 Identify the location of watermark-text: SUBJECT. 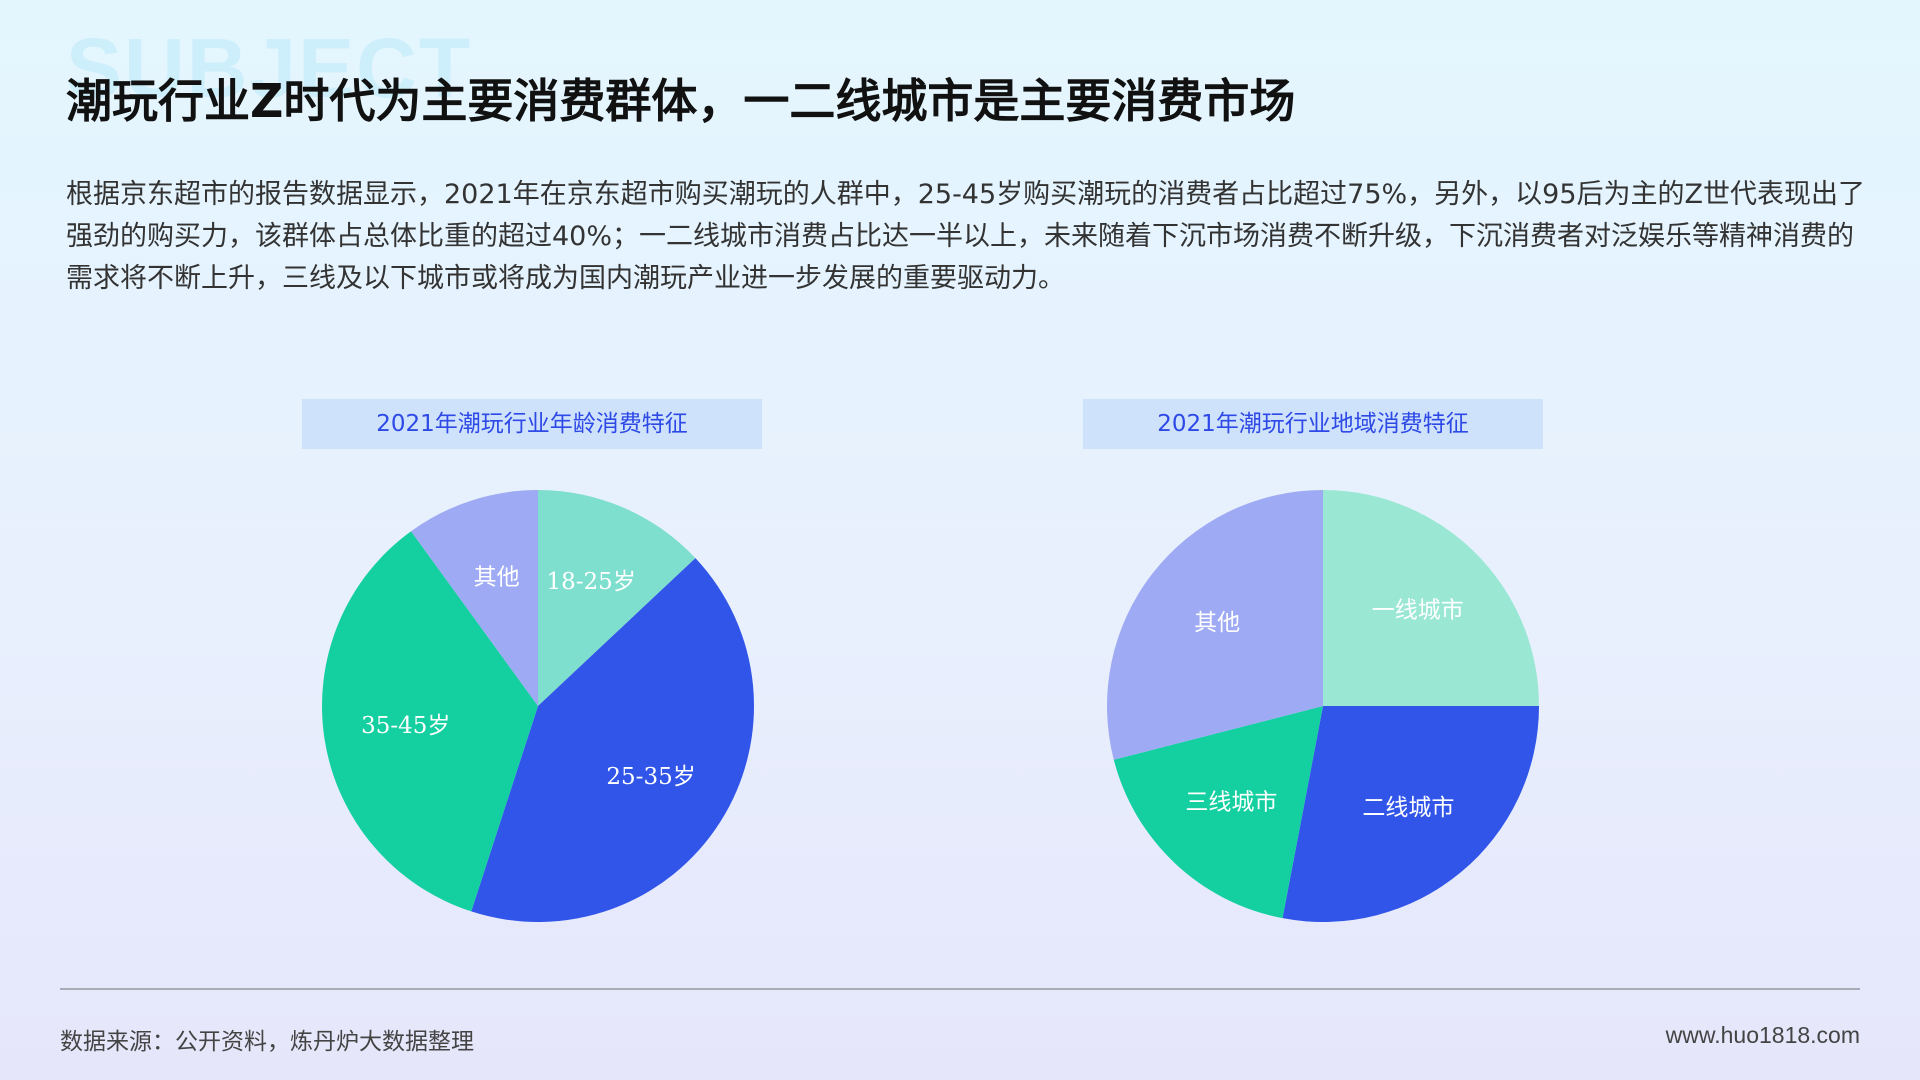
(269, 68).